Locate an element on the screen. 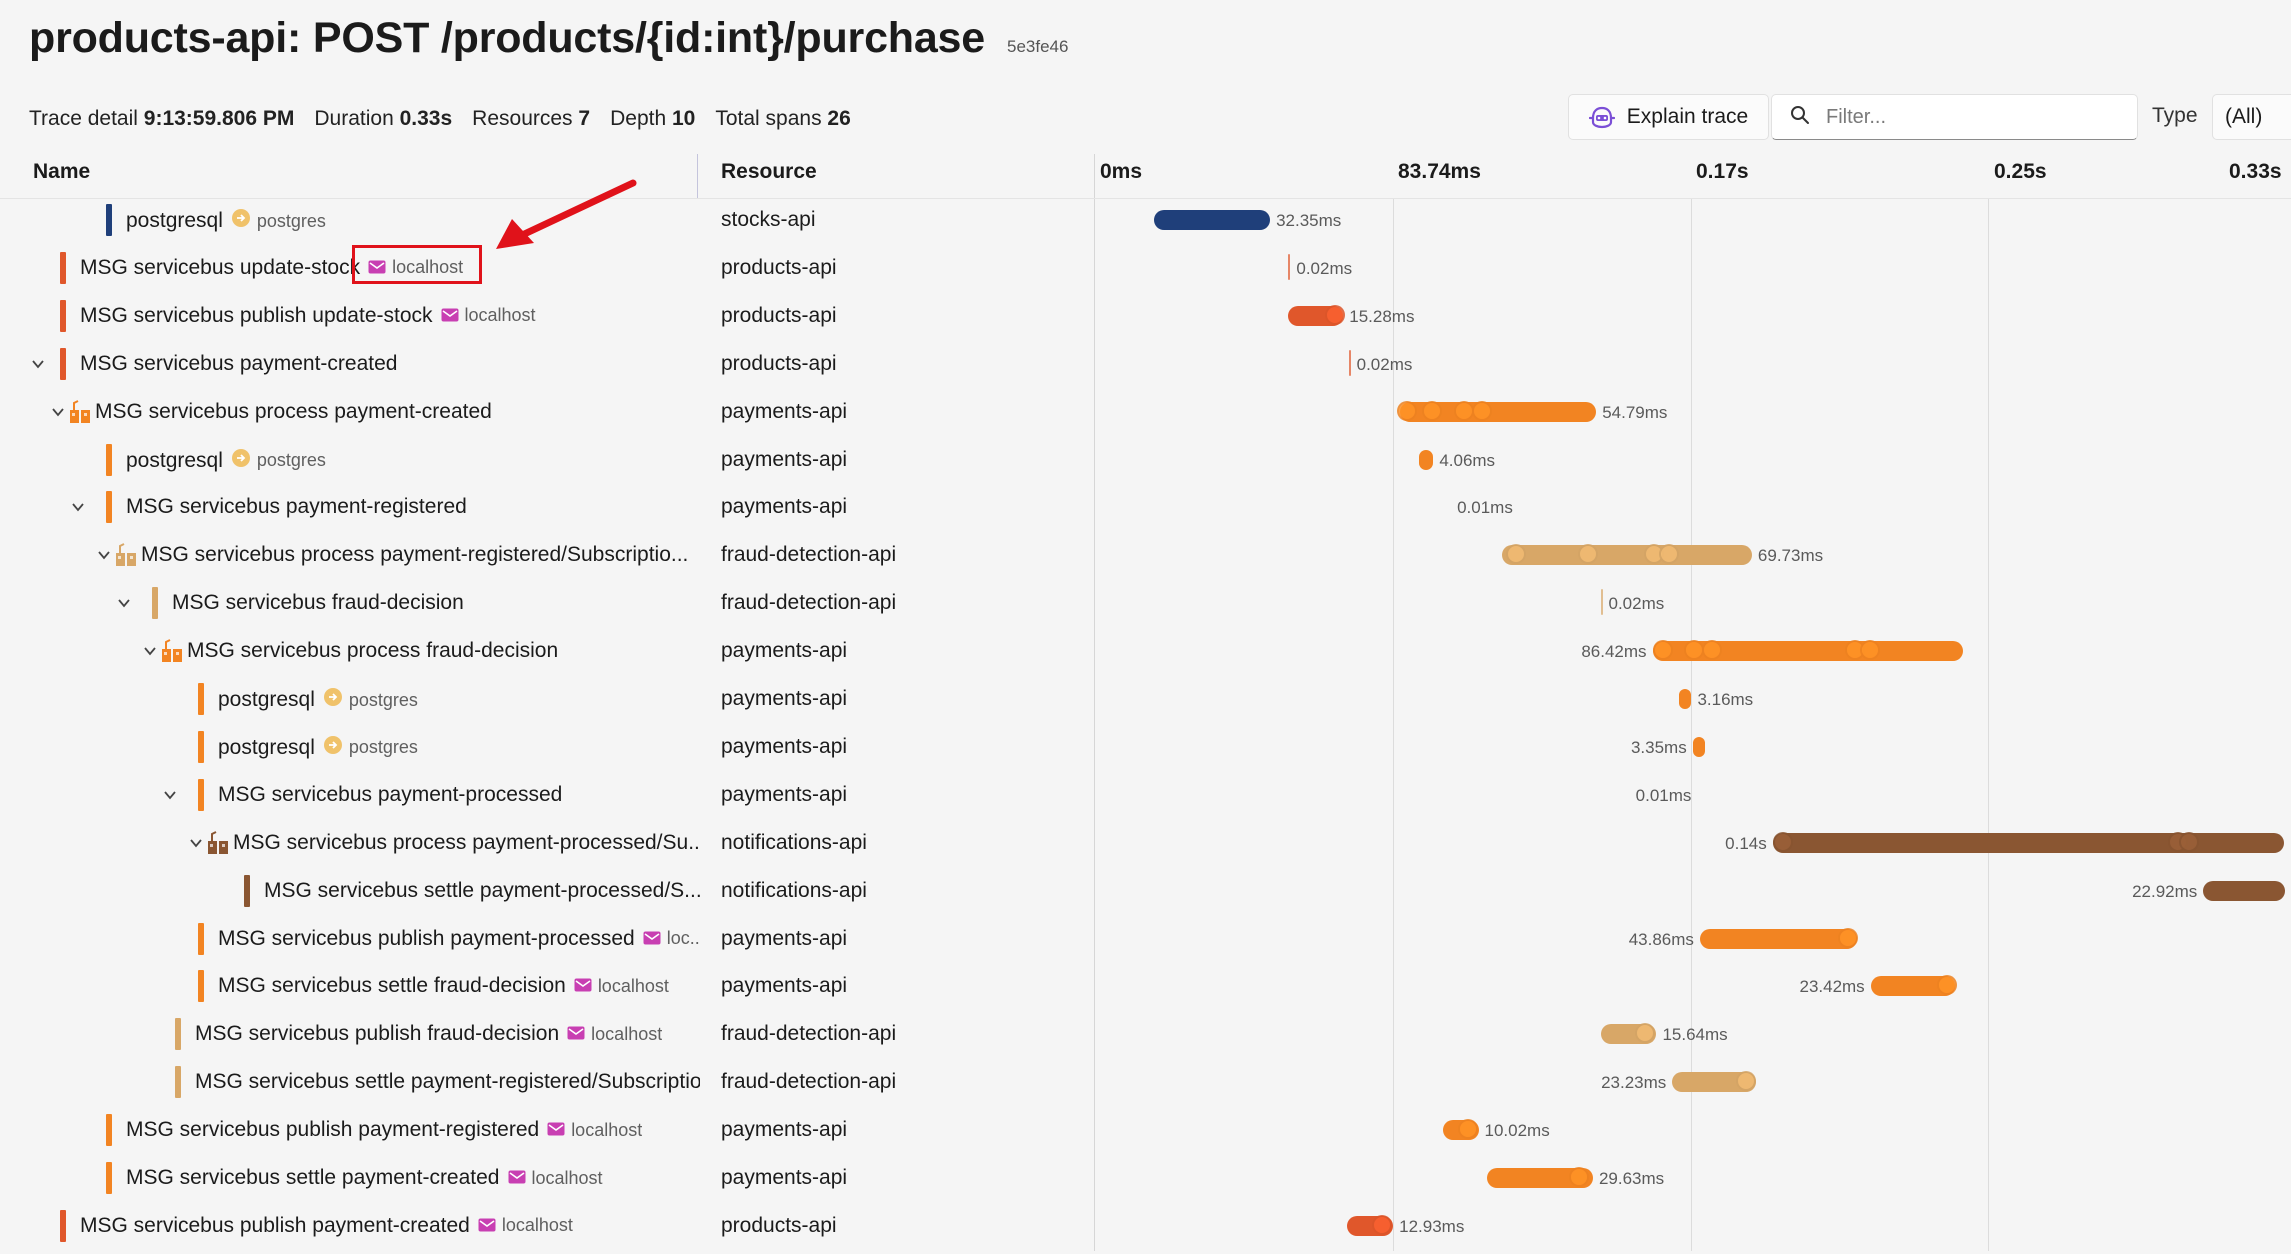 The height and width of the screenshot is (1254, 2291). process-icon is located at coordinates (80, 411).